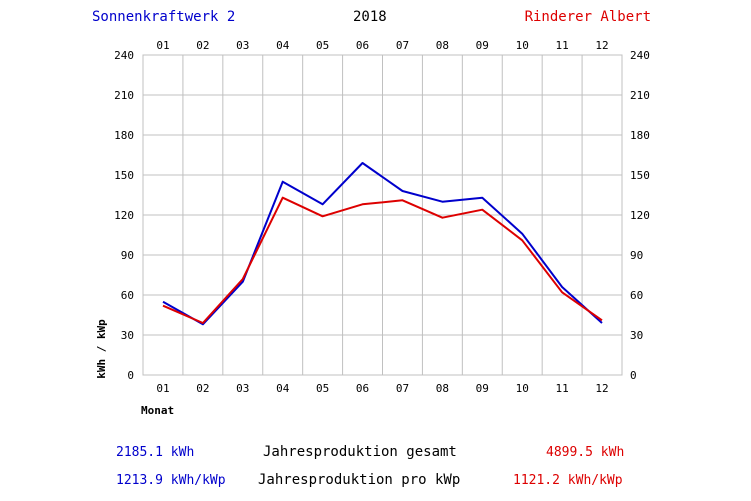  What do you see at coordinates (402, 45) in the screenshot?
I see `x-tick-label-top: 07` at bounding box center [402, 45].